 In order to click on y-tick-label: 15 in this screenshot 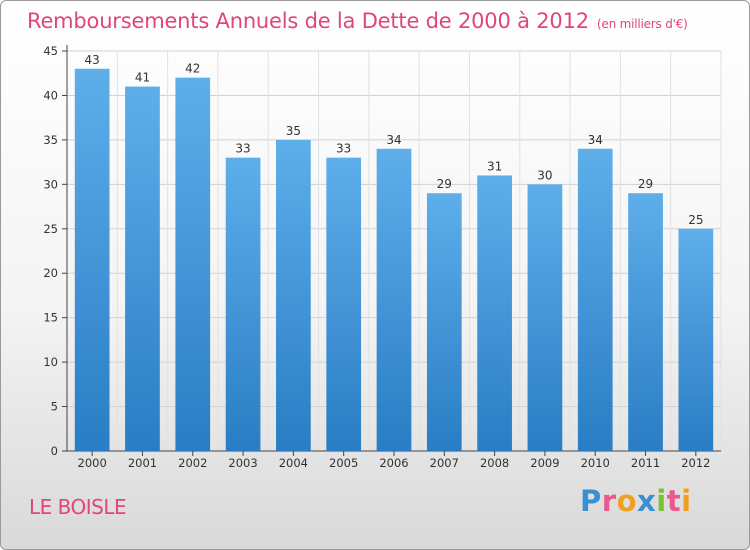, I will do `click(50, 318)`.